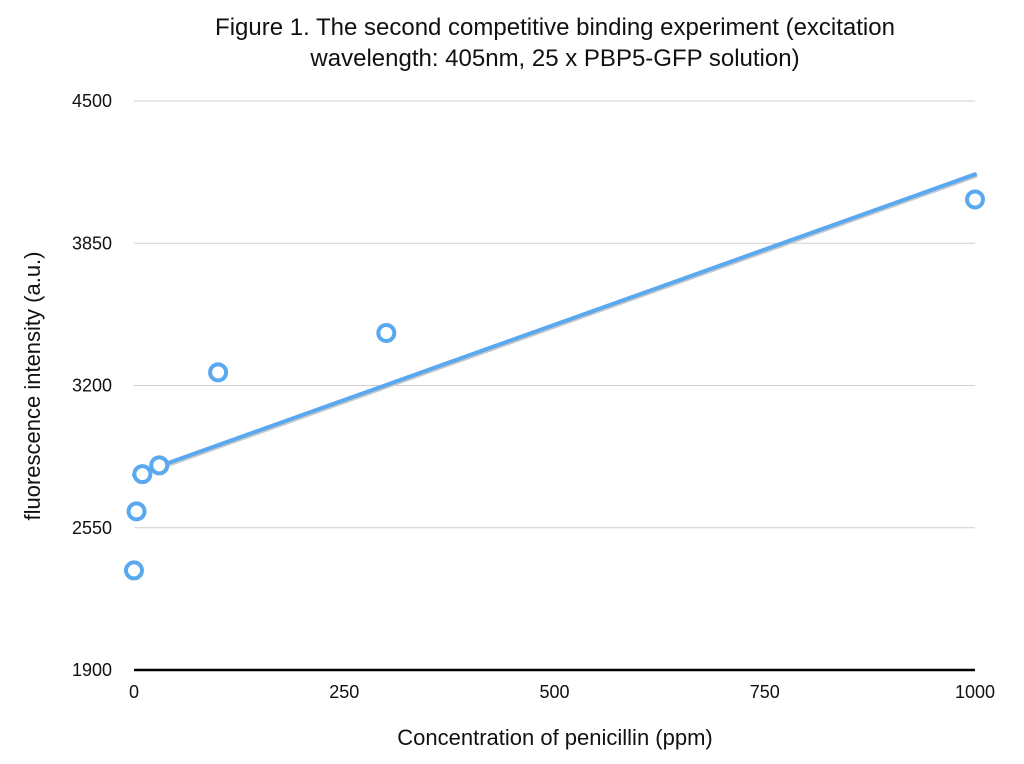 The image size is (1024, 764). I want to click on x-tick-label: 500, so click(554, 692).